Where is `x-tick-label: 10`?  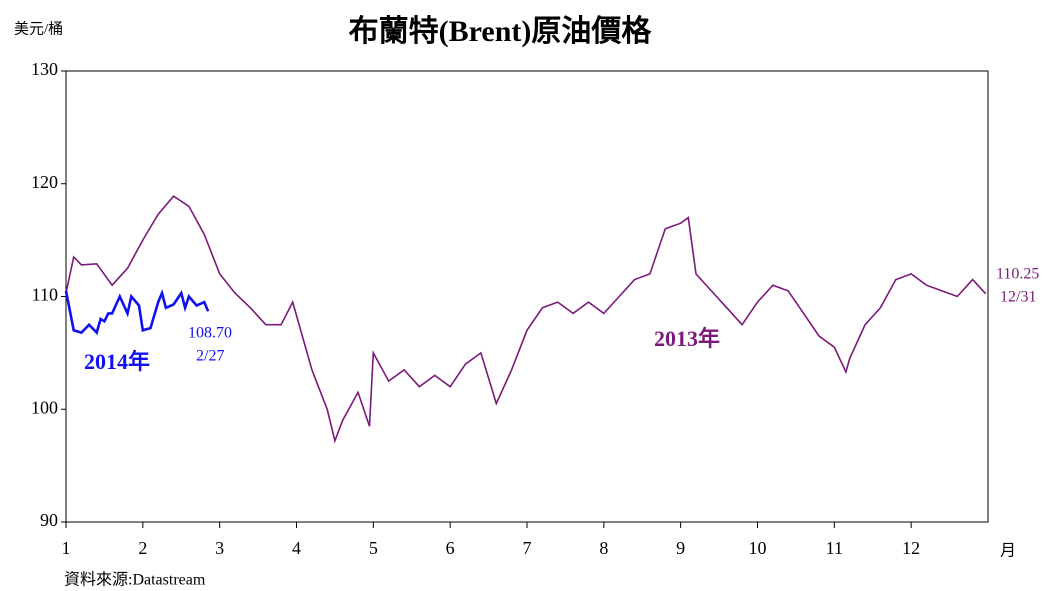 x-tick-label: 10 is located at coordinates (758, 548).